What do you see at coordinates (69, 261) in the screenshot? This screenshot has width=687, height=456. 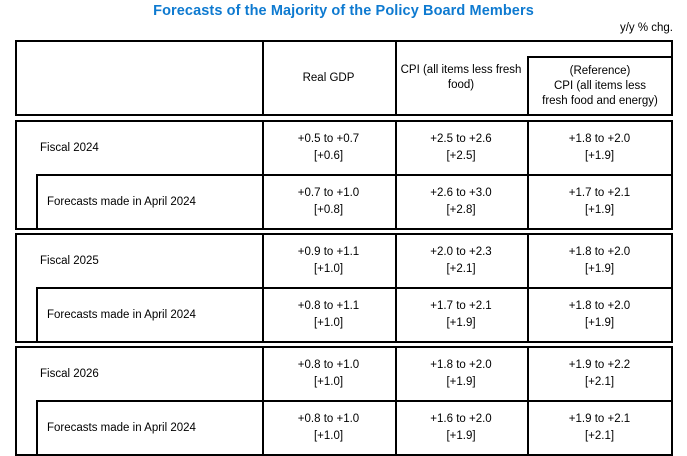 I see `row-label: Fiscal 2025` at bounding box center [69, 261].